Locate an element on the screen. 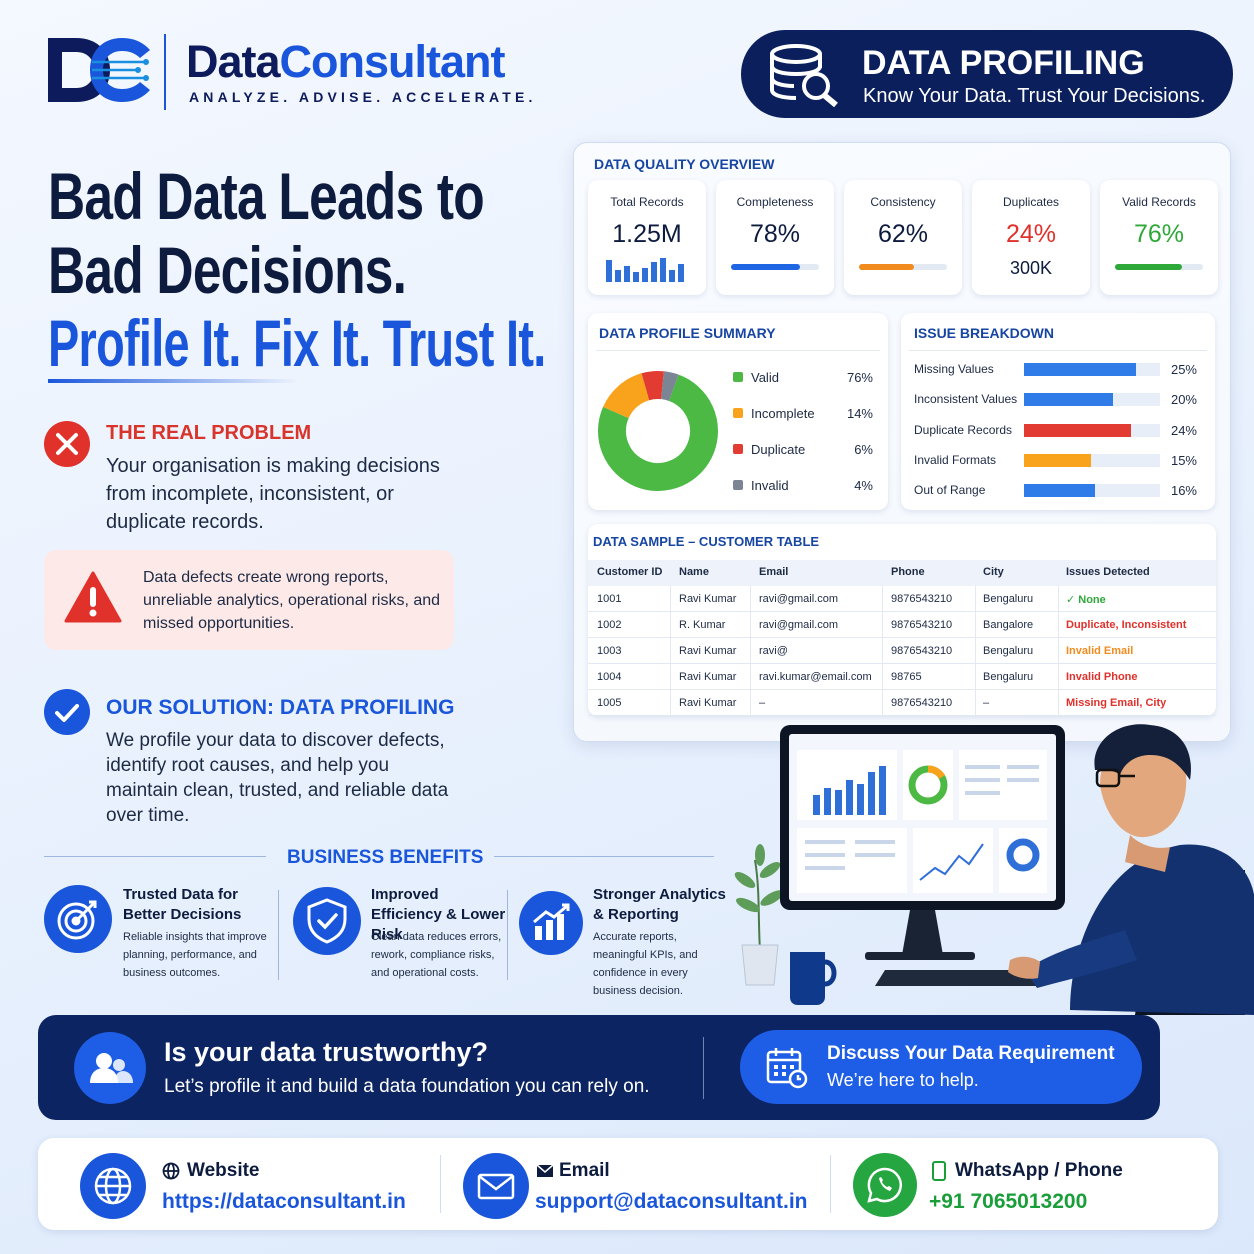 The height and width of the screenshot is (1254, 1254). legend-label: Invalid is located at coordinates (770, 485).